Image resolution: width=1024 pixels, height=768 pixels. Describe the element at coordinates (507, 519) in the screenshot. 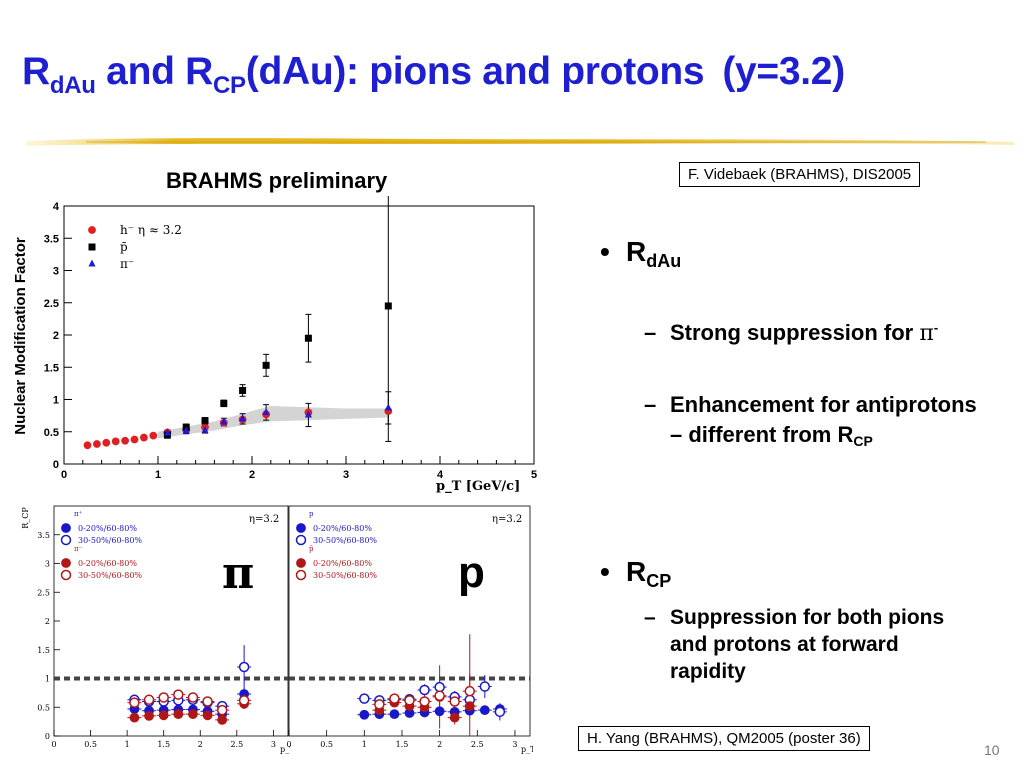

I see `rcp-proton-annotation: η=3.2` at that location.